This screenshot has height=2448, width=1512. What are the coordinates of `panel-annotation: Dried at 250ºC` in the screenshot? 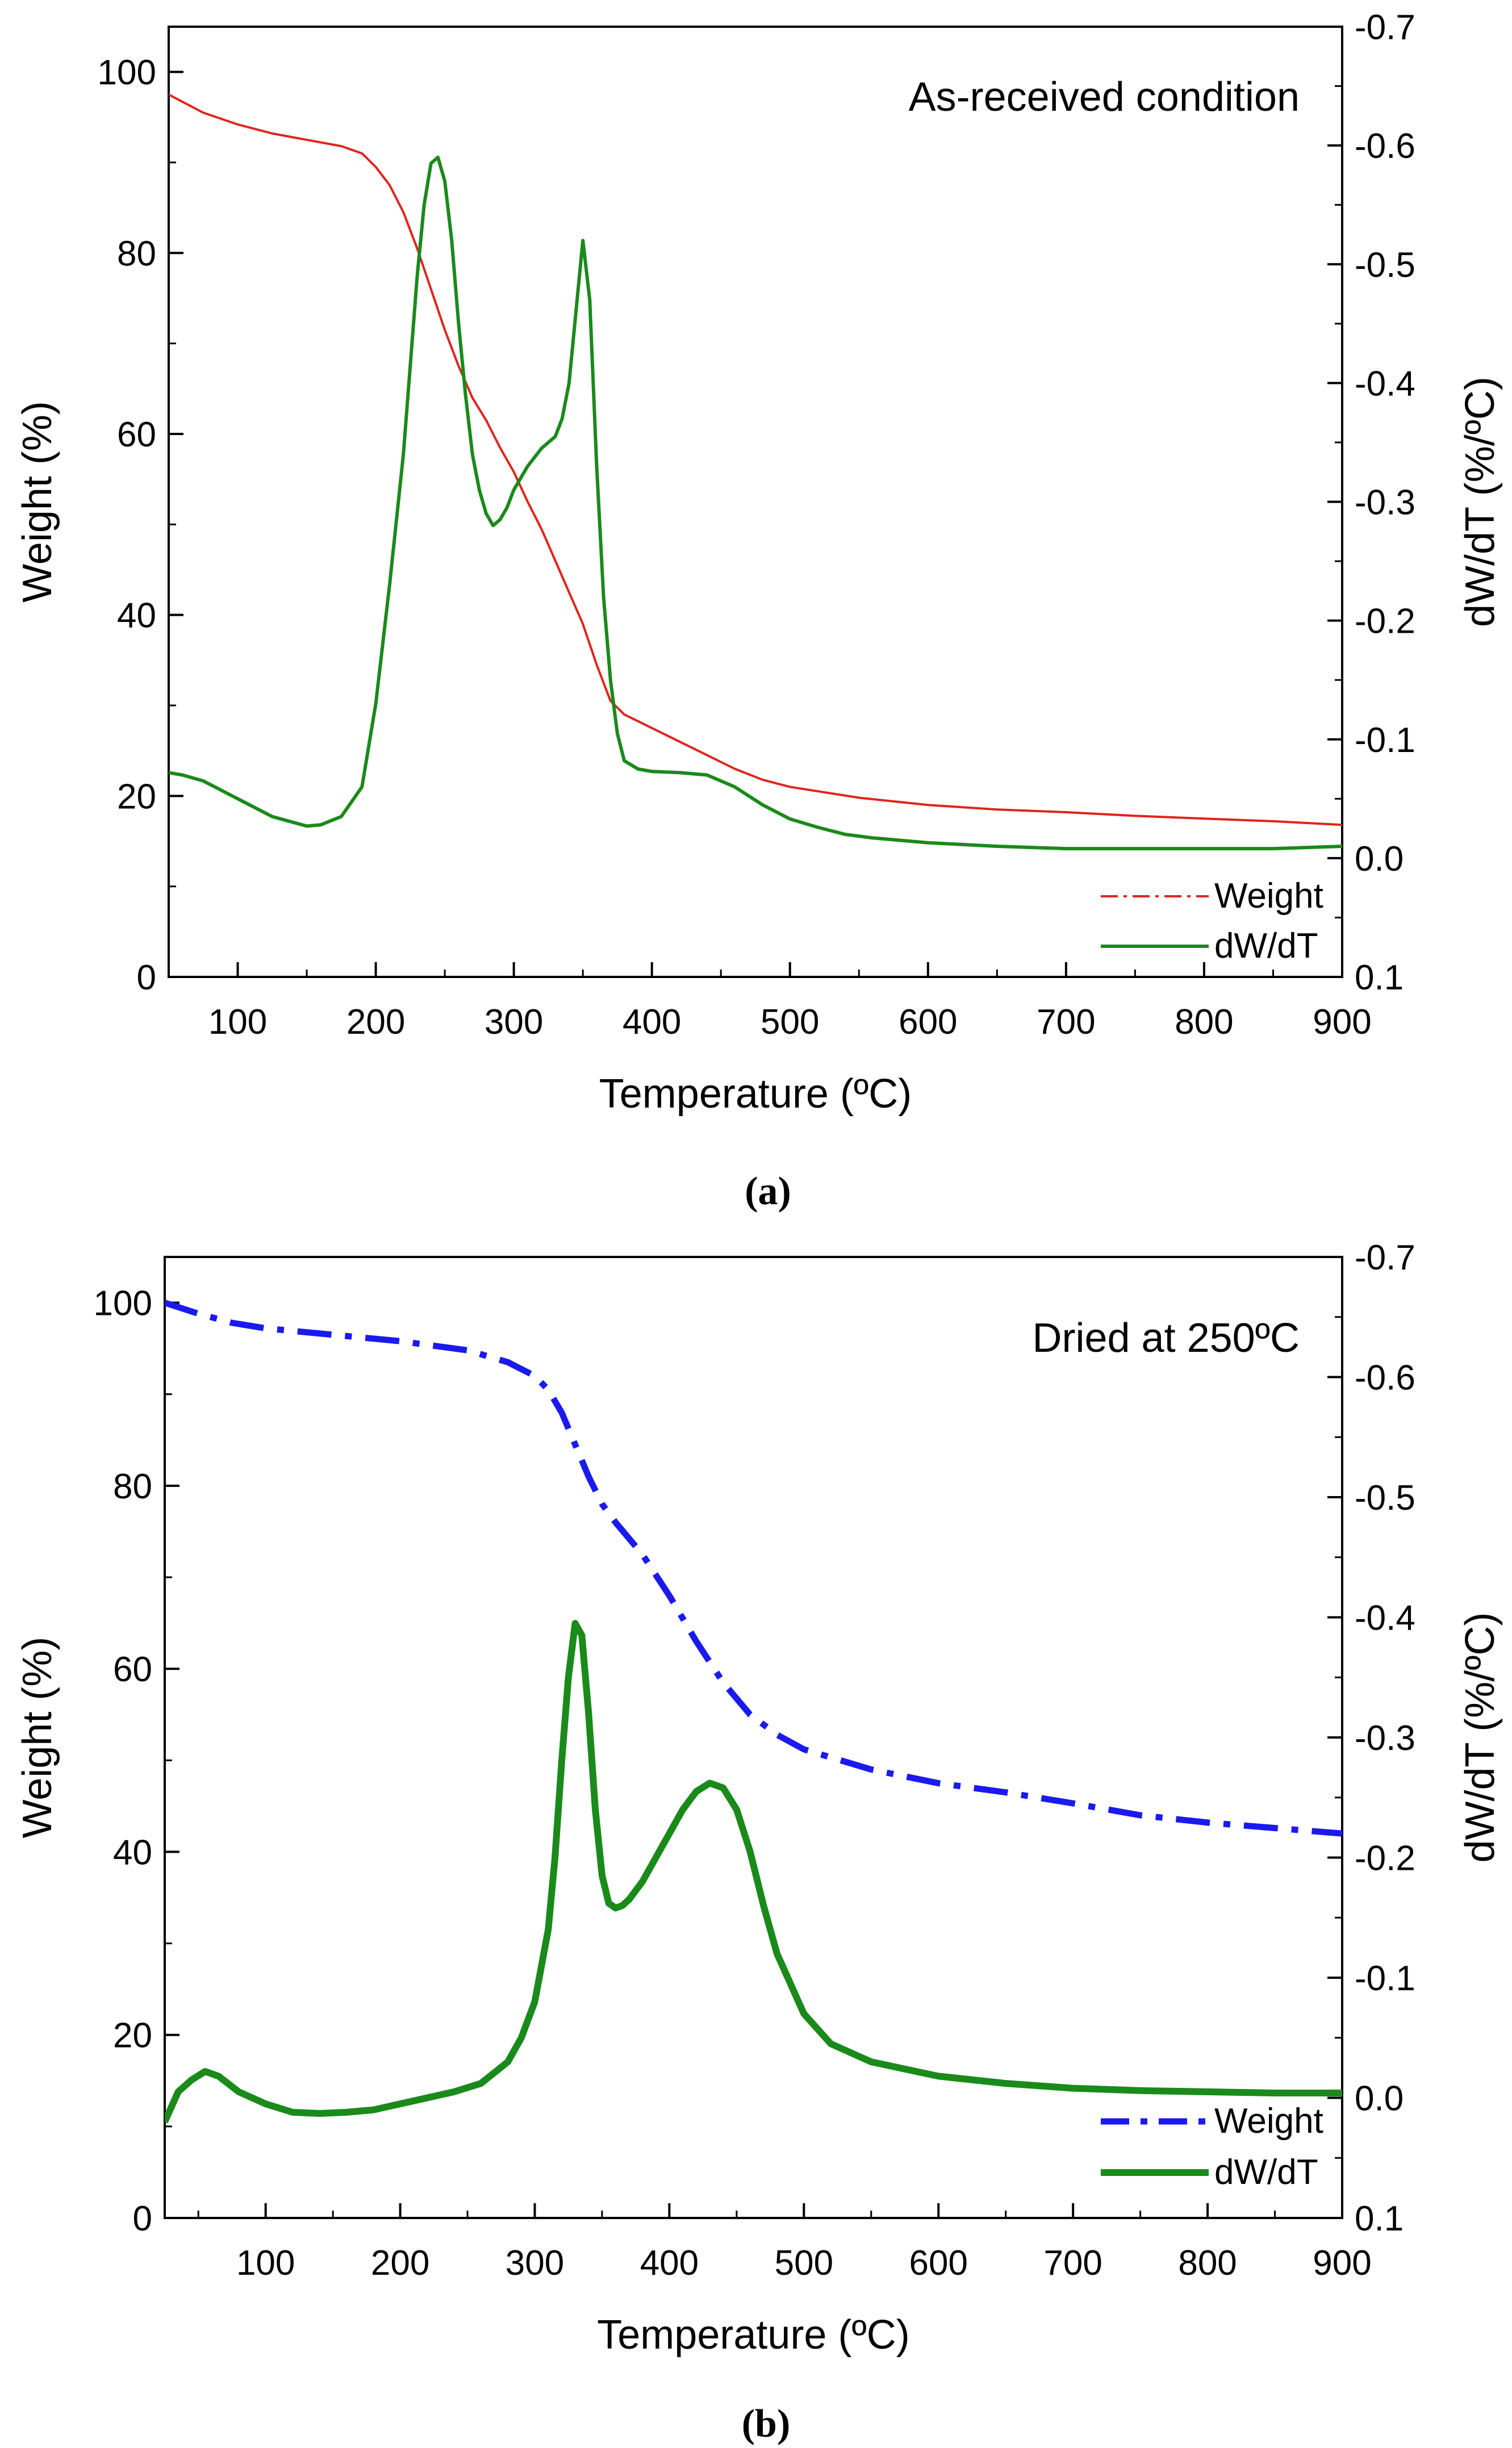 It's located at (1166, 1338).